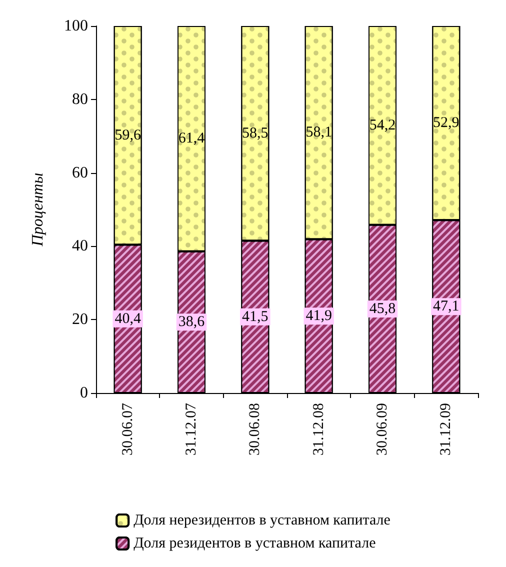 The height and width of the screenshot is (567, 506). I want to click on data-label: 61,4, so click(192, 138).